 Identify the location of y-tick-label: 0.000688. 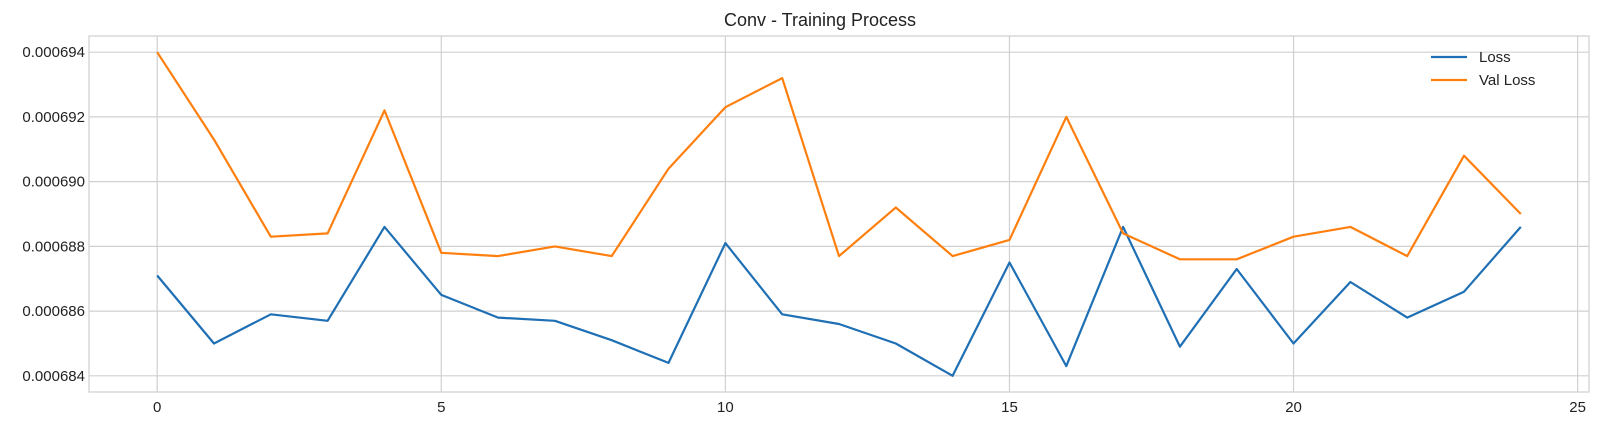
(53, 246).